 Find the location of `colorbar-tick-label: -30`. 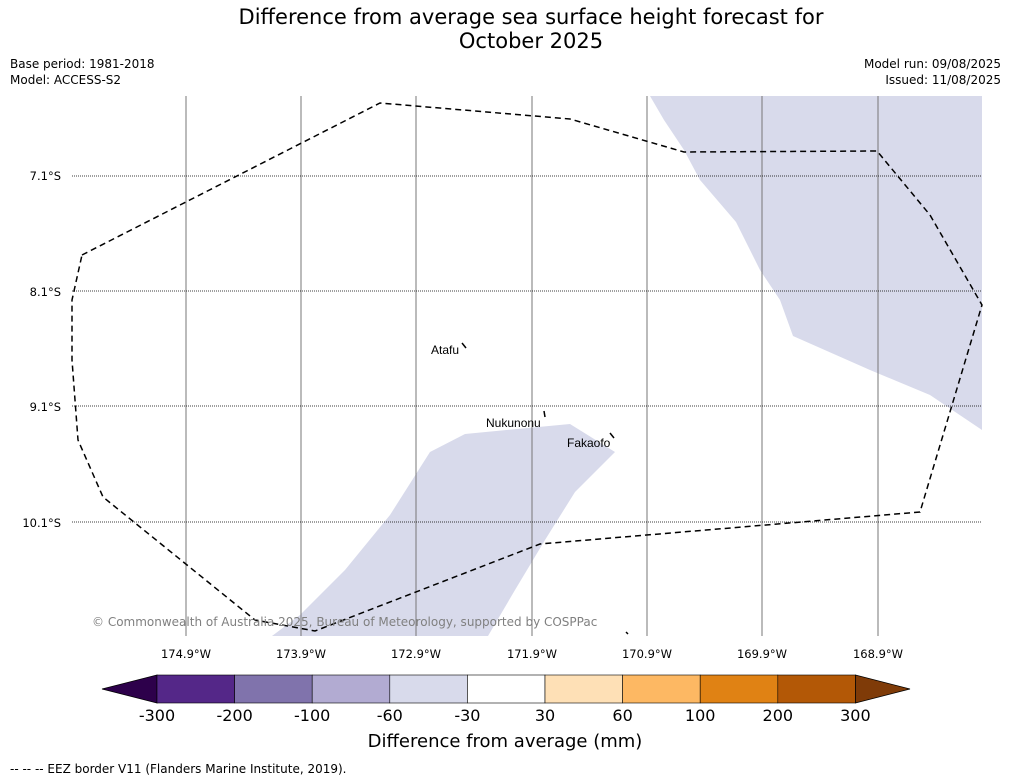

colorbar-tick-label: -30 is located at coordinates (467, 715).